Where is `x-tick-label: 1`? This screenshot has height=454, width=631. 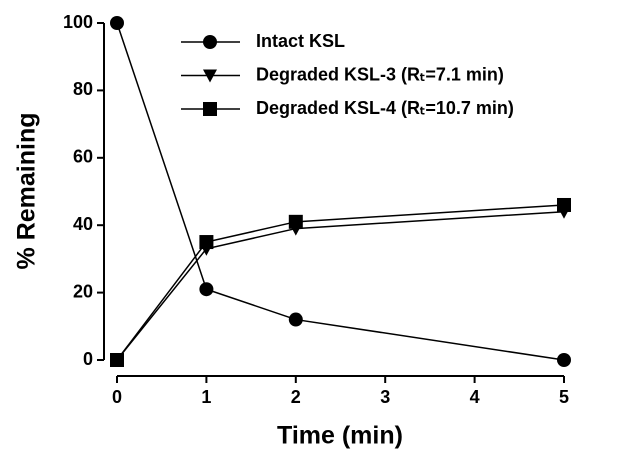 x-tick-label: 1 is located at coordinates (206, 397).